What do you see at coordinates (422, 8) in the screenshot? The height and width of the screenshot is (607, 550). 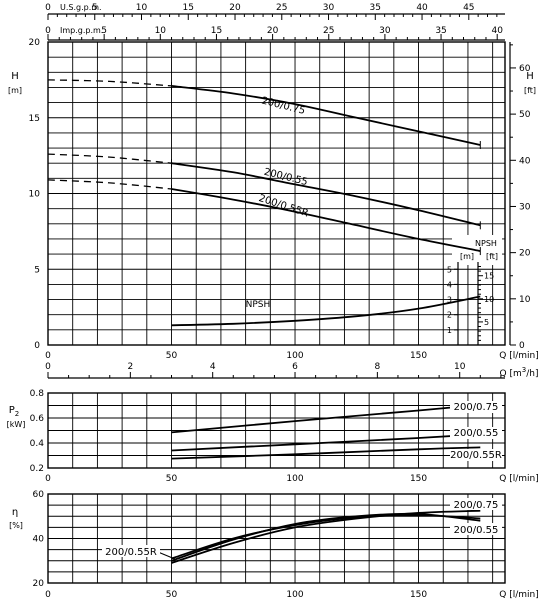 I see `usgpm-tick-label: 40` at bounding box center [422, 8].